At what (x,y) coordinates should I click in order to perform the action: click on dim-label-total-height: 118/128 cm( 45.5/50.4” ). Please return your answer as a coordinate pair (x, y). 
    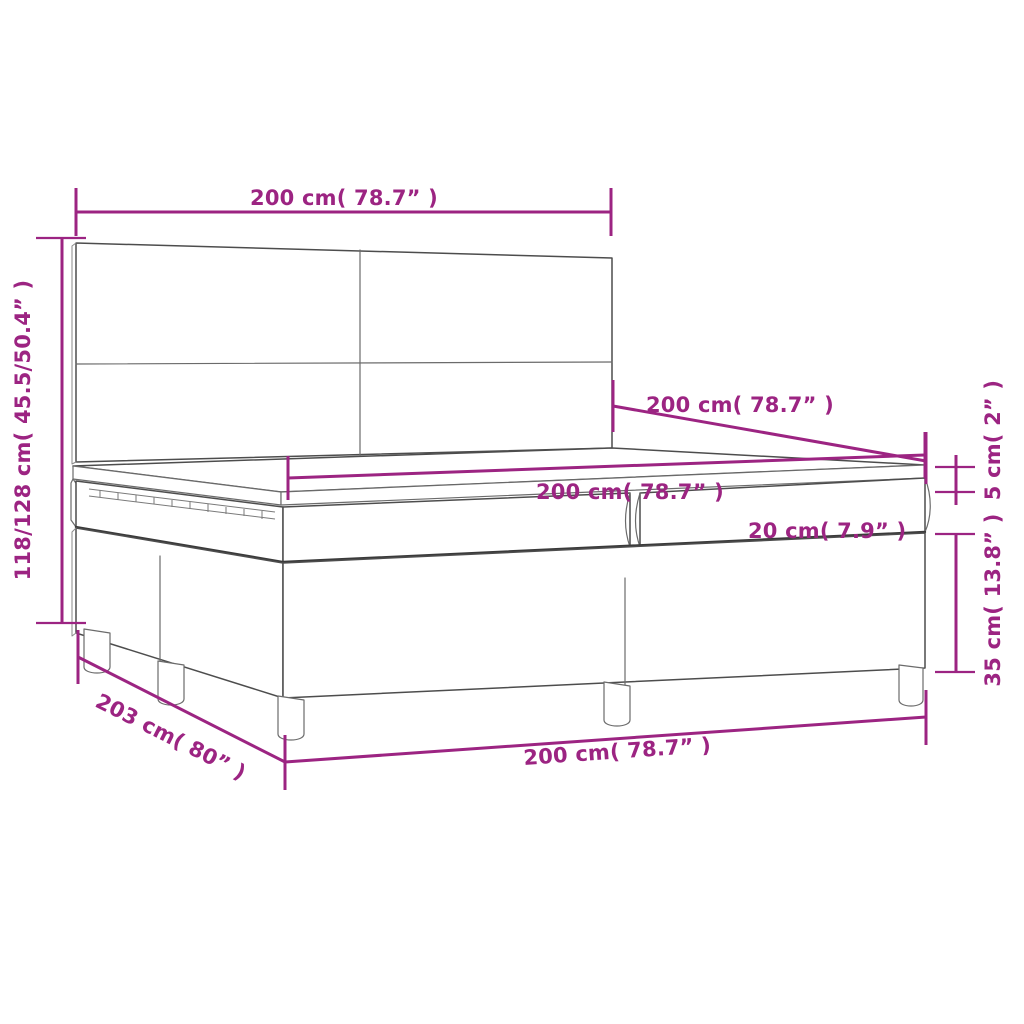
    Looking at the image, I should click on (23, 430).